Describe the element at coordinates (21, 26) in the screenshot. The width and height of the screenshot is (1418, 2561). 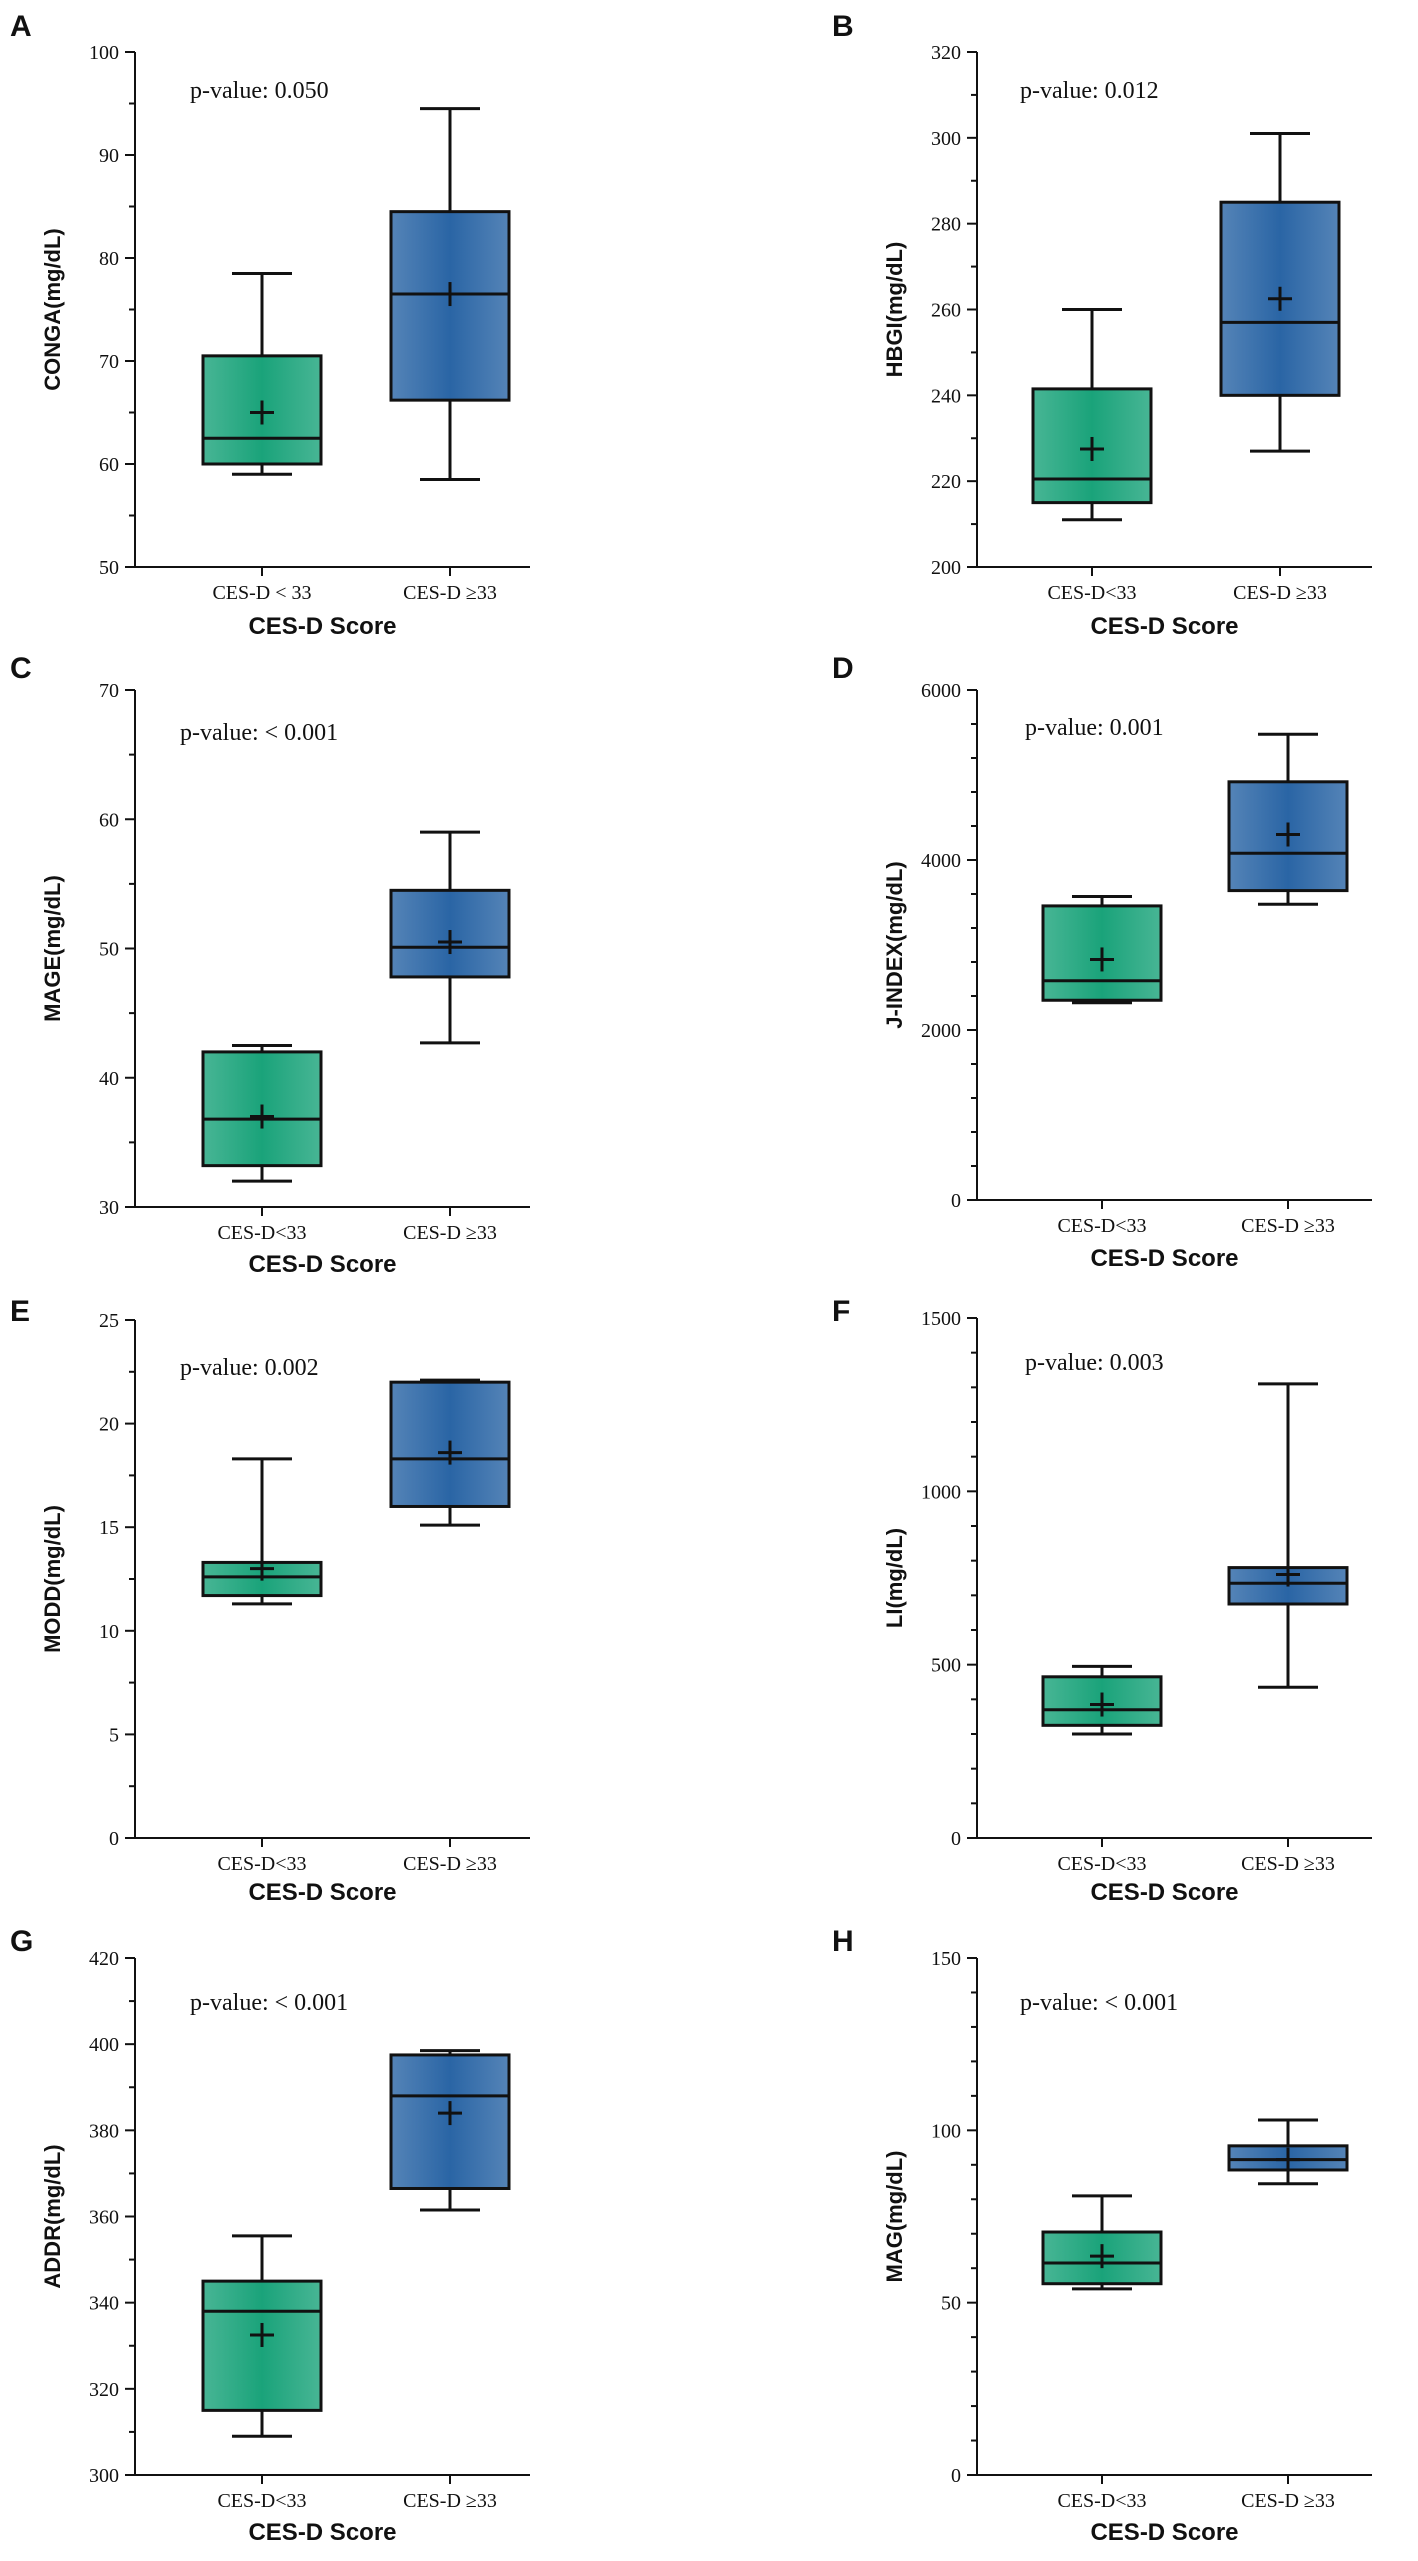
I see `panel-letter-a: A` at that location.